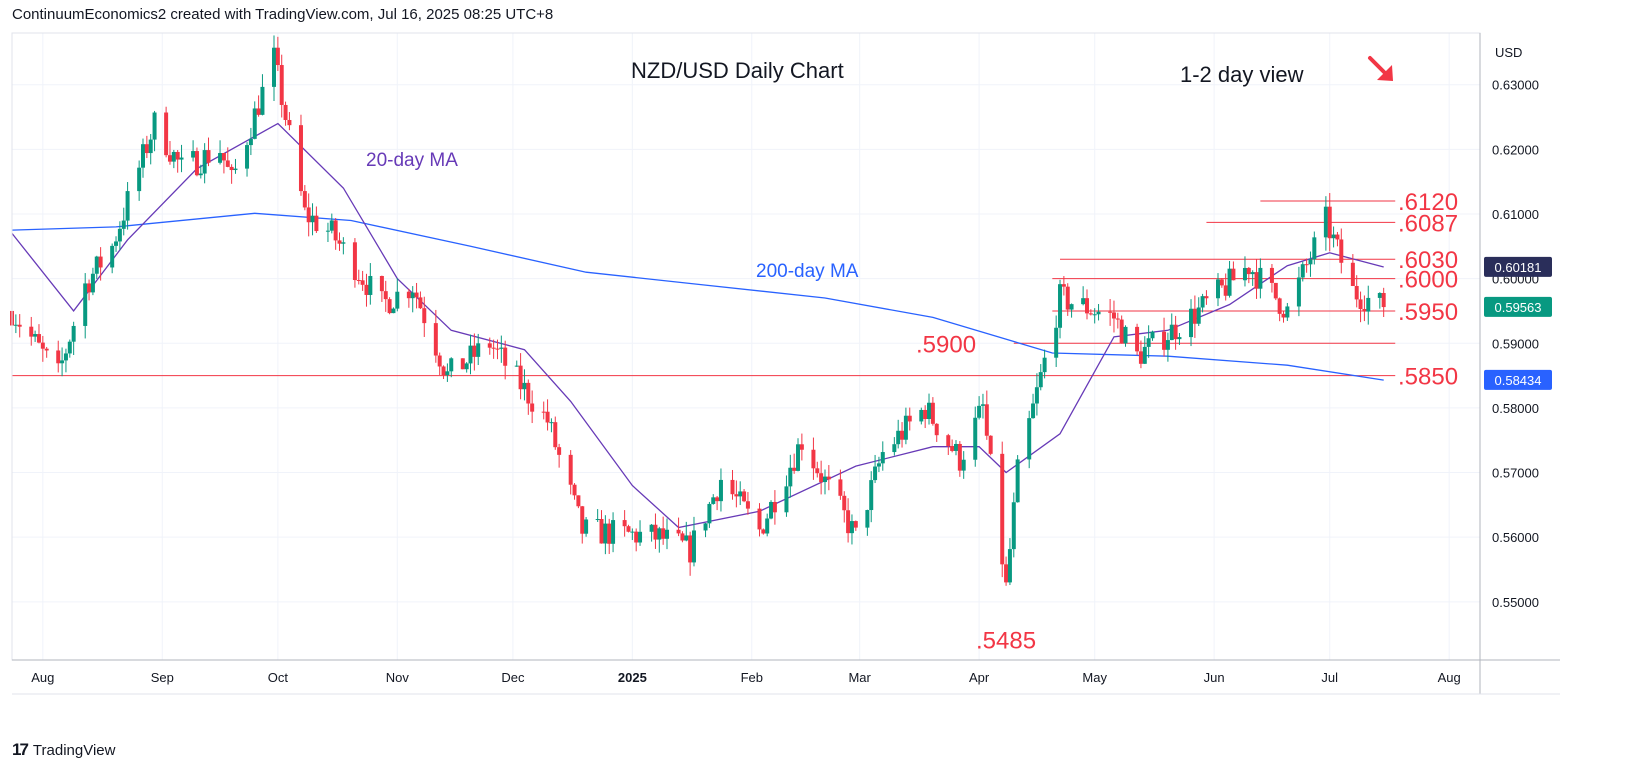 The height and width of the screenshot is (767, 1634). What do you see at coordinates (1242, 74) in the screenshot?
I see `view-label: 1-2 day view` at bounding box center [1242, 74].